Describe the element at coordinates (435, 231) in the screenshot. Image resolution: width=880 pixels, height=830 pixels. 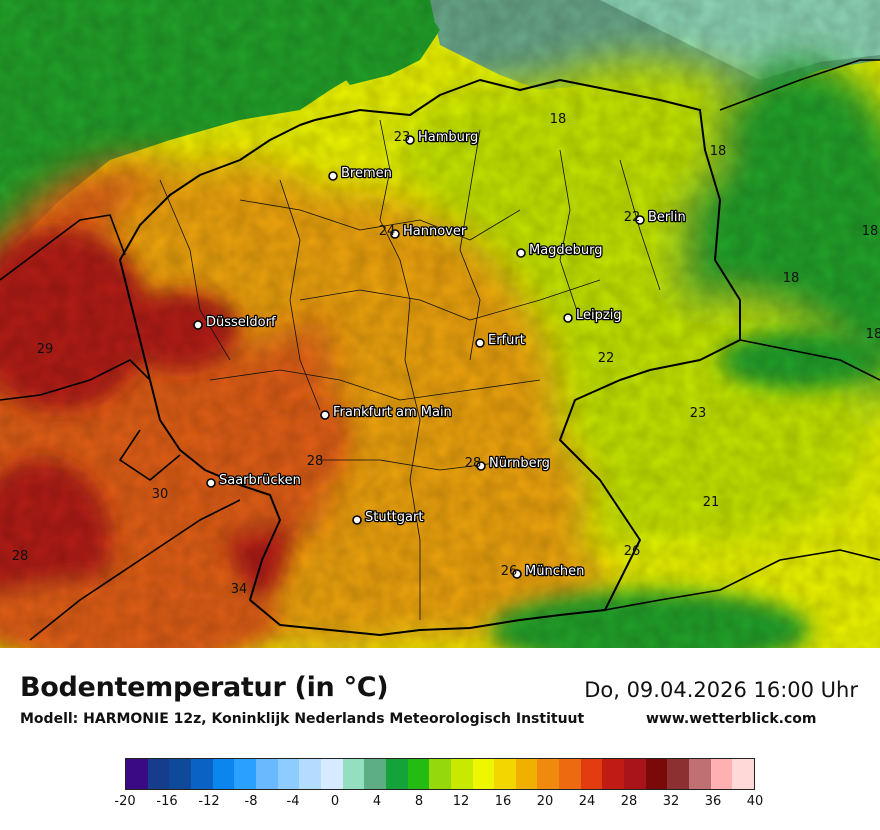
I see `city-name: Hannover` at that location.